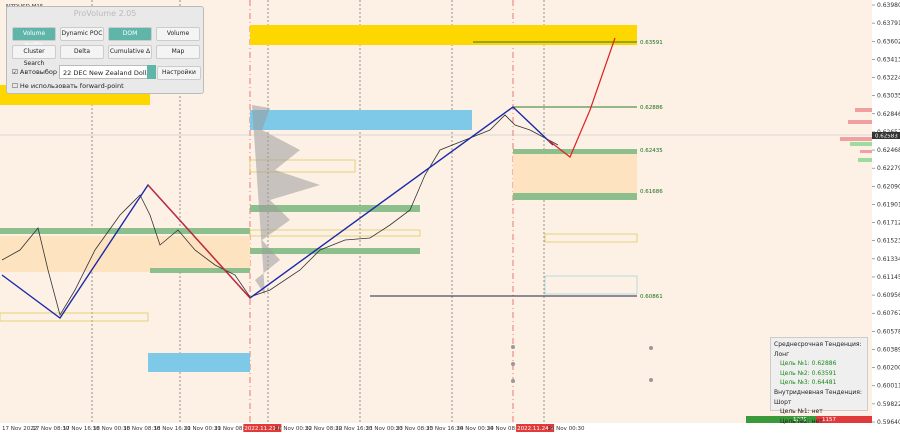 The height and width of the screenshot is (435, 900). Describe the element at coordinates (651, 192) in the screenshot. I see `level-label: 0.61686` at that location.